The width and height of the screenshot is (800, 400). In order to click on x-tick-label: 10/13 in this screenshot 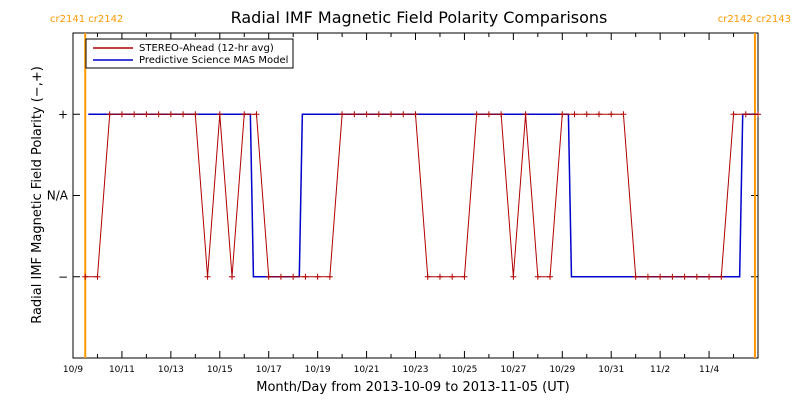, I will do `click(171, 370)`.